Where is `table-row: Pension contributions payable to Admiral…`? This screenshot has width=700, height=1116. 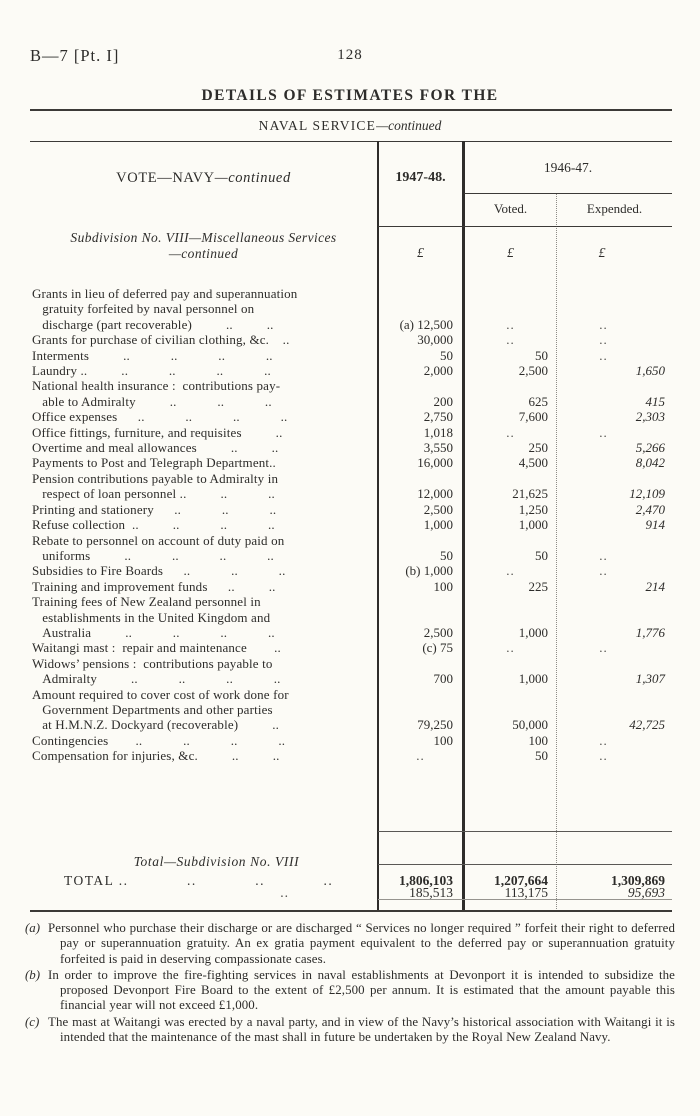 table-row: Pension contributions payable to Admiral… is located at coordinates (351, 486).